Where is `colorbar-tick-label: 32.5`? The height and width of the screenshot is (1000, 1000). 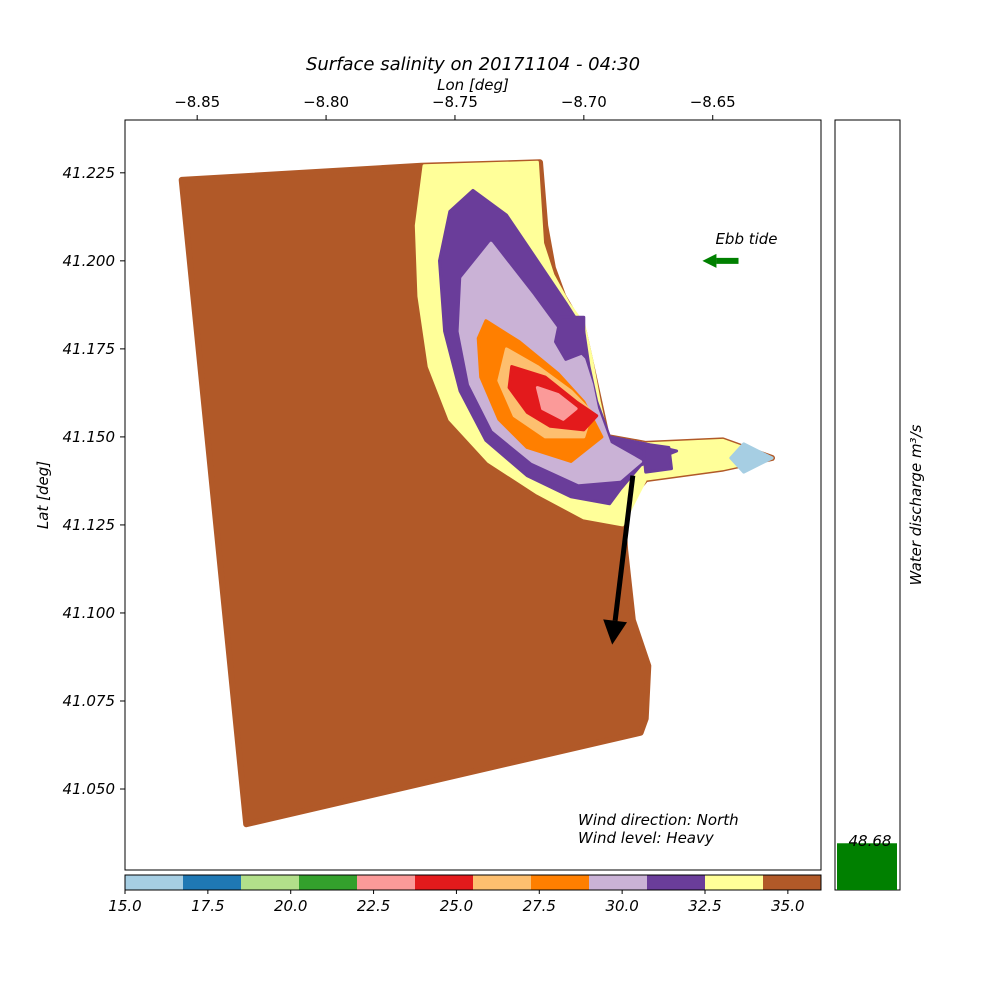
colorbar-tick-label: 32.5 is located at coordinates (704, 906).